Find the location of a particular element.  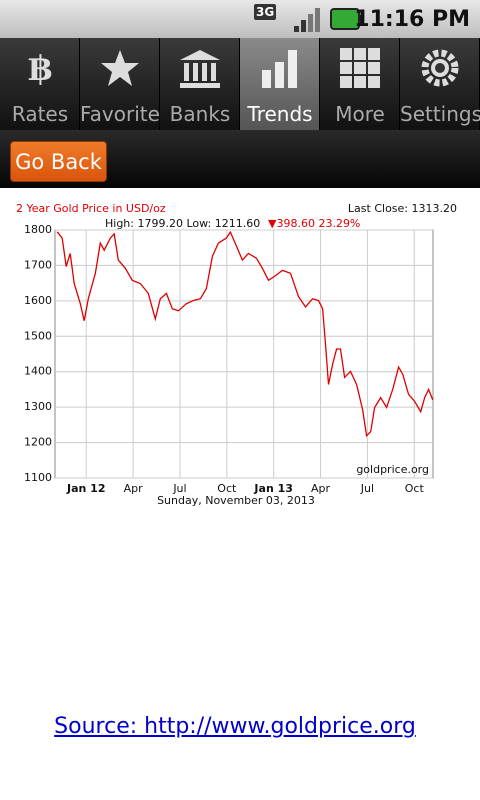

y-tick-label: 1400 is located at coordinates (38, 371).